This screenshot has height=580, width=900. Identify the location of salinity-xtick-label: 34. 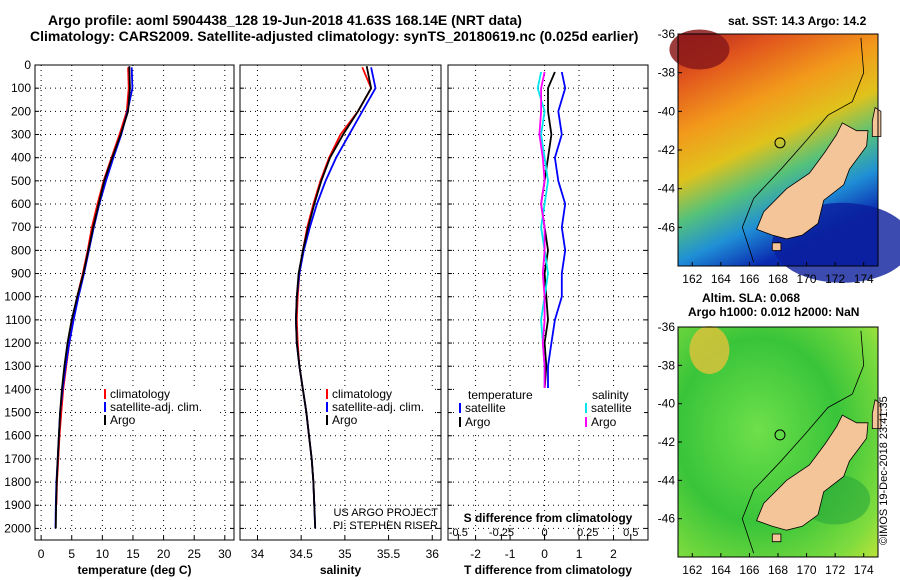
(258, 554).